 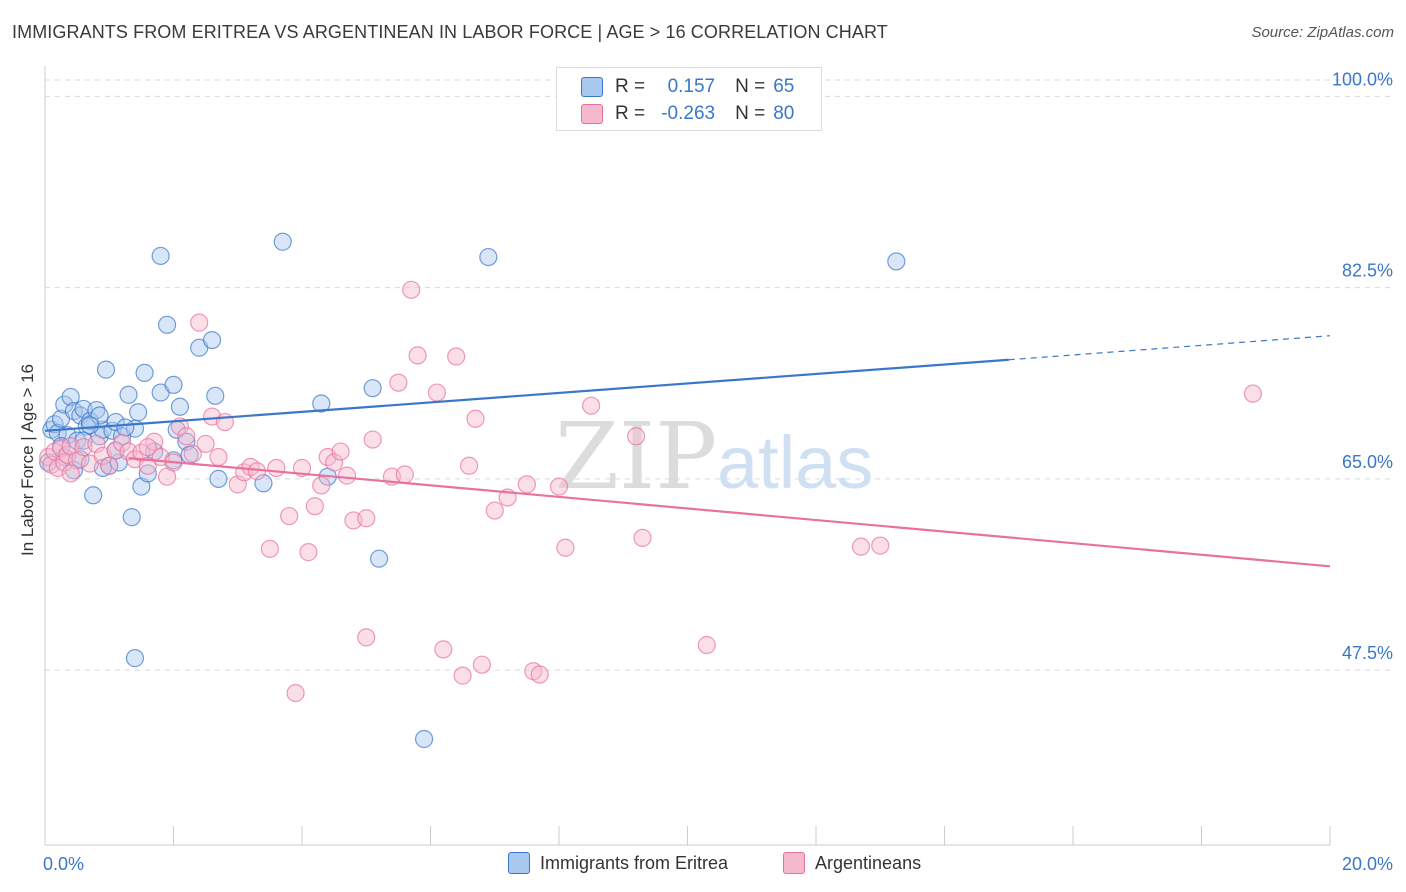 I want to click on legend-r-value: -0.263, so click(x=688, y=113).